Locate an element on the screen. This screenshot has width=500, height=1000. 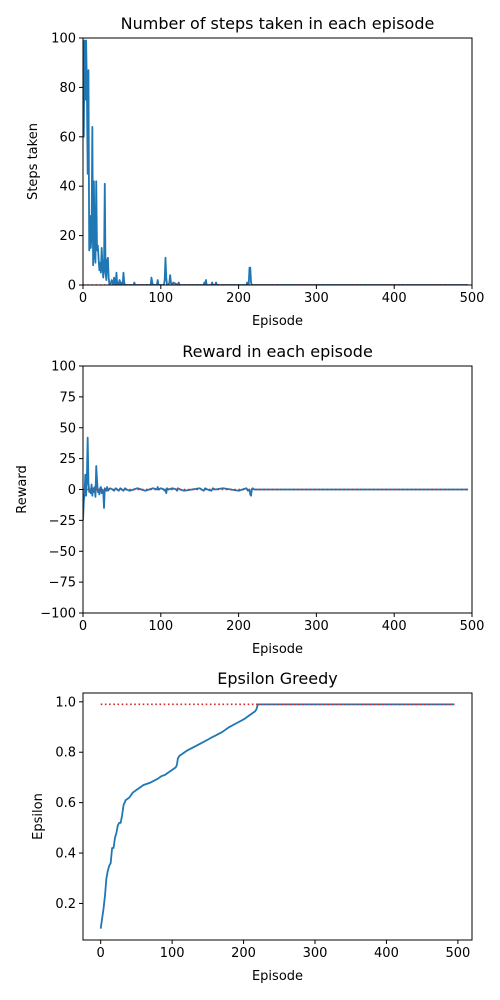
series-group is located at coordinates (276, 478).